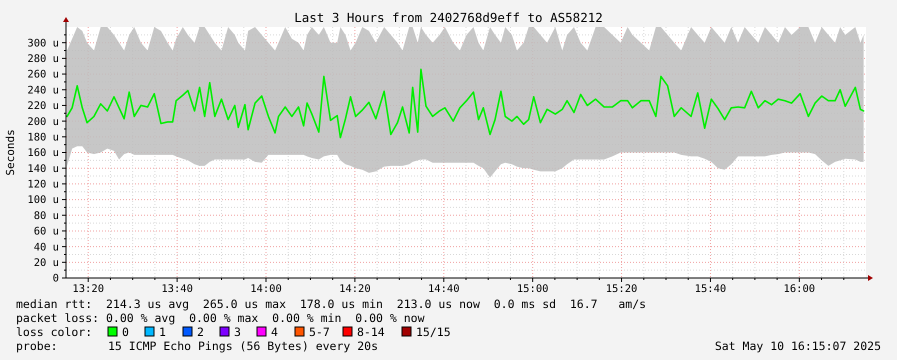 The height and width of the screenshot is (360, 897). What do you see at coordinates (355, 289) in the screenshot?
I see `x-tick-label: 14:20` at bounding box center [355, 289].